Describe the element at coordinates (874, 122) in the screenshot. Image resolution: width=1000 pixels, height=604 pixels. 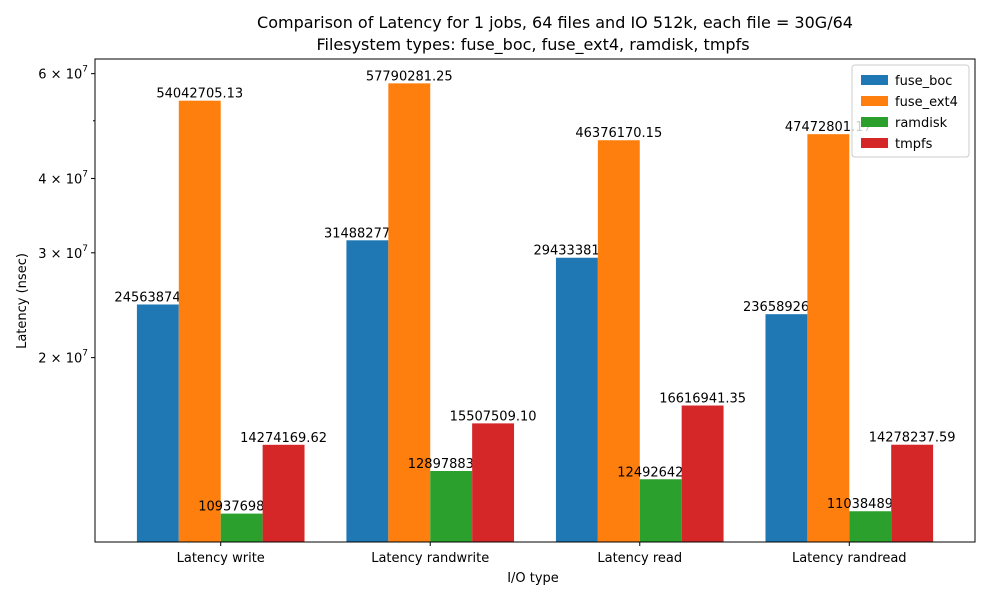
I see `legend-swatch-ramdisk` at that location.